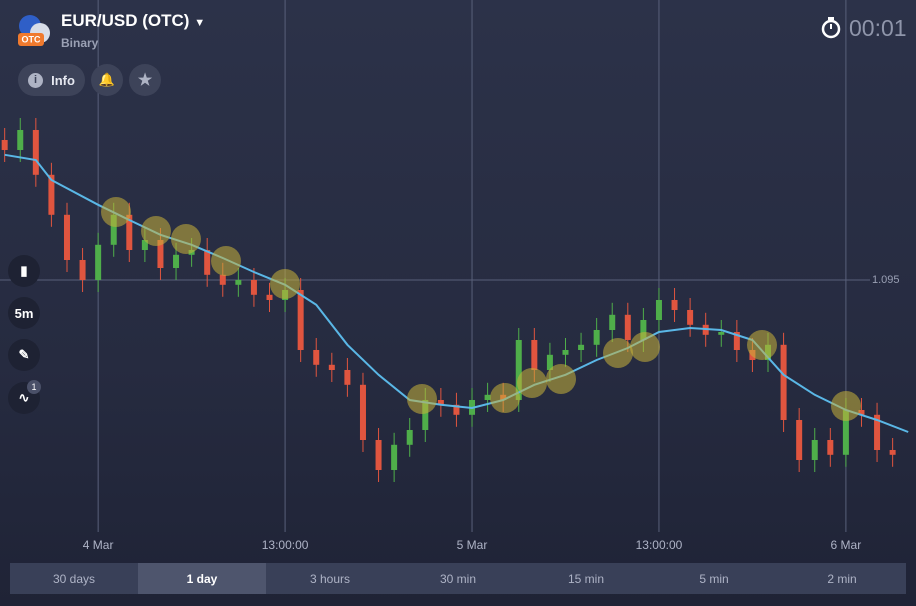  Describe the element at coordinates (831, 28) in the screenshot. I see `timer-icon` at that location.